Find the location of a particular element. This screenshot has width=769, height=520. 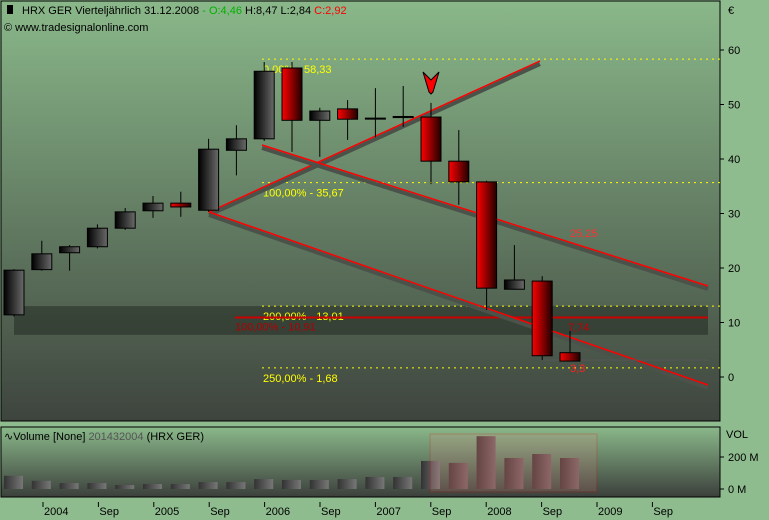

copyright: © www.tradesignalonline.com is located at coordinates (76, 28).